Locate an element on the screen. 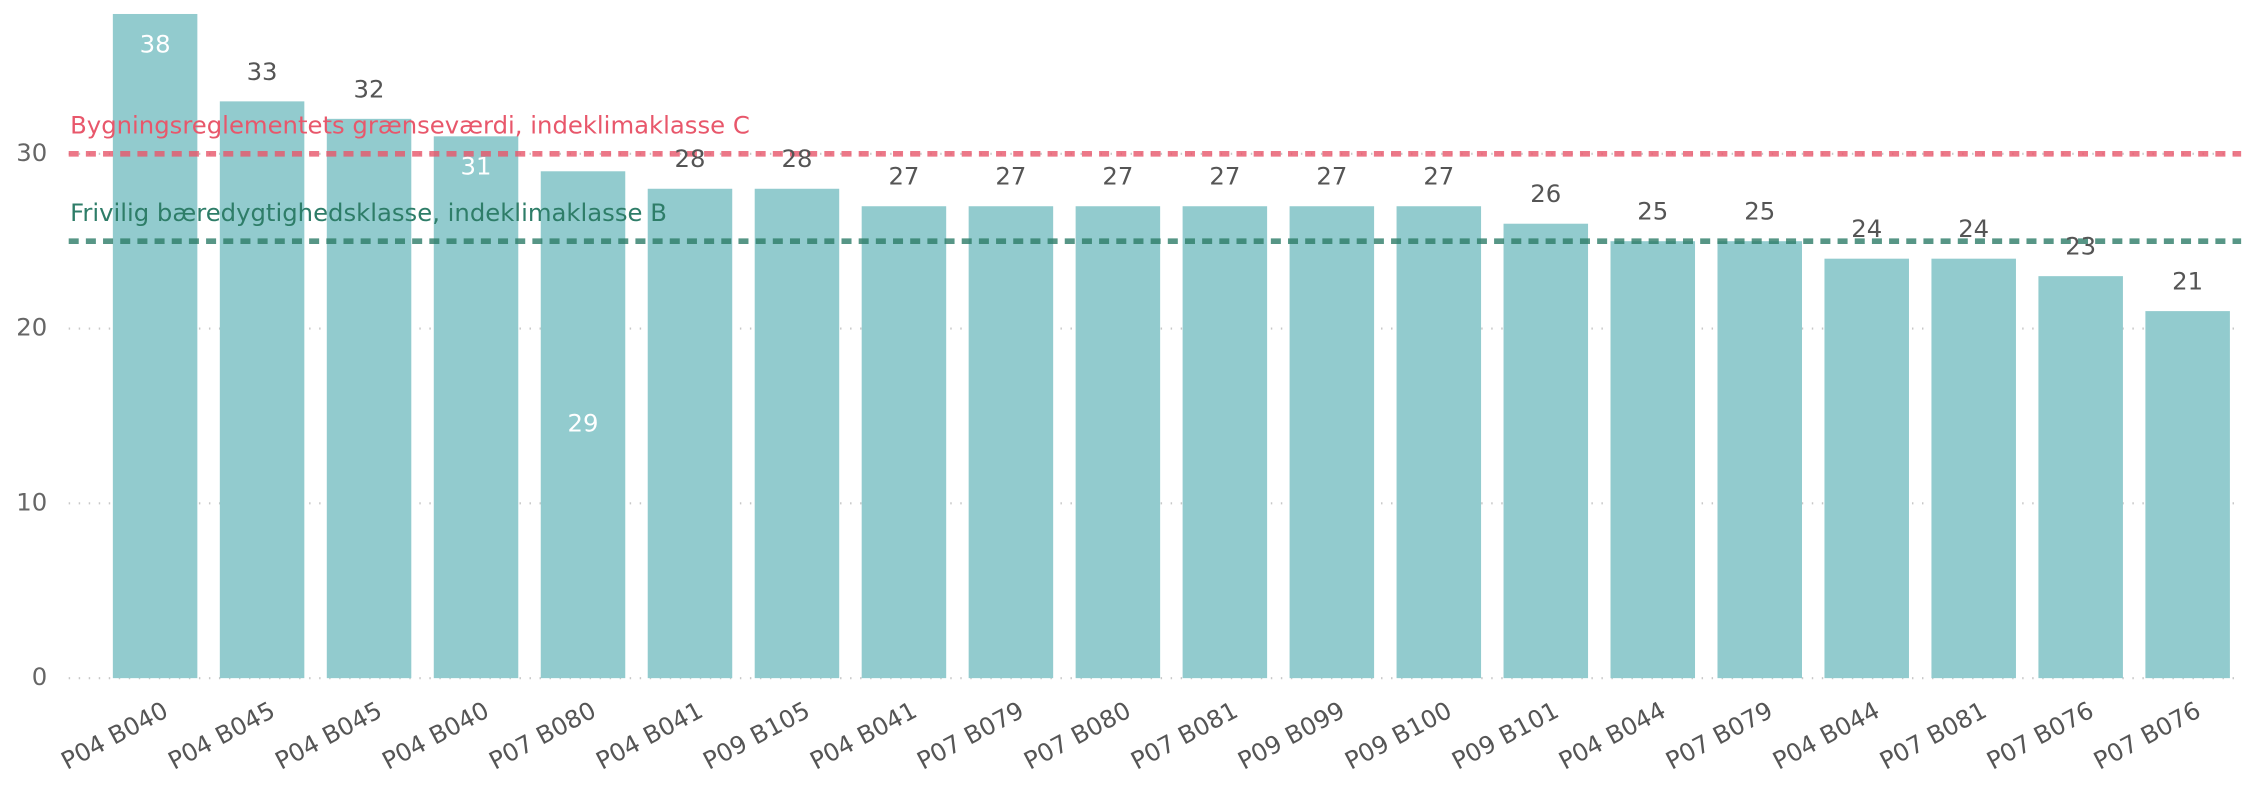 Image resolution: width=2244 pixels, height=785 pixels. data-label: 29 is located at coordinates (583, 423).